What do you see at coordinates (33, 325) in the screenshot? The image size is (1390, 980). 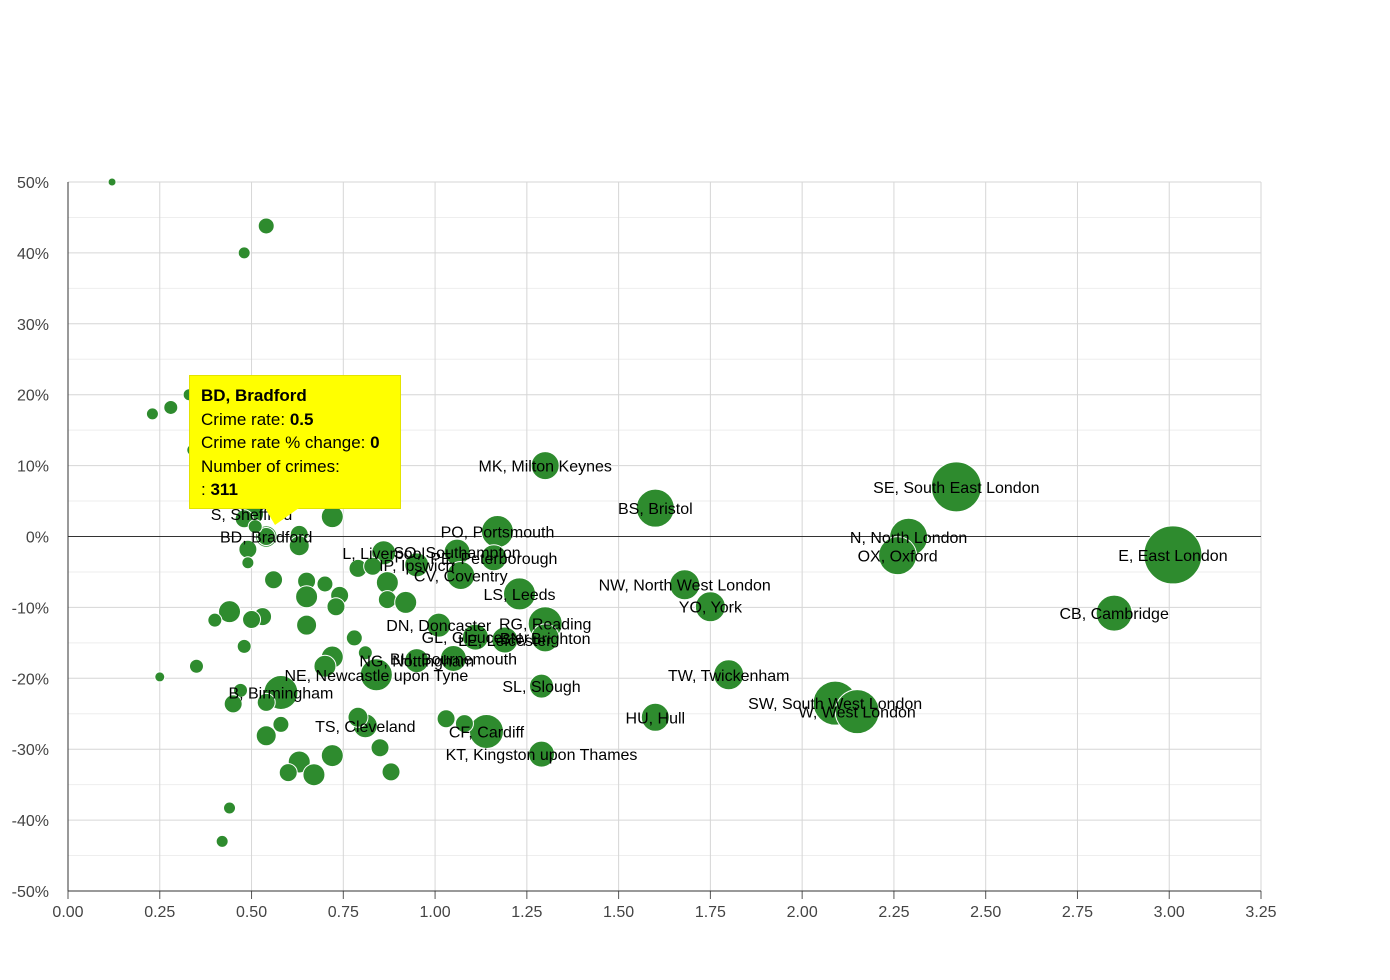 I see `y-tick-label: 30%` at bounding box center [33, 325].